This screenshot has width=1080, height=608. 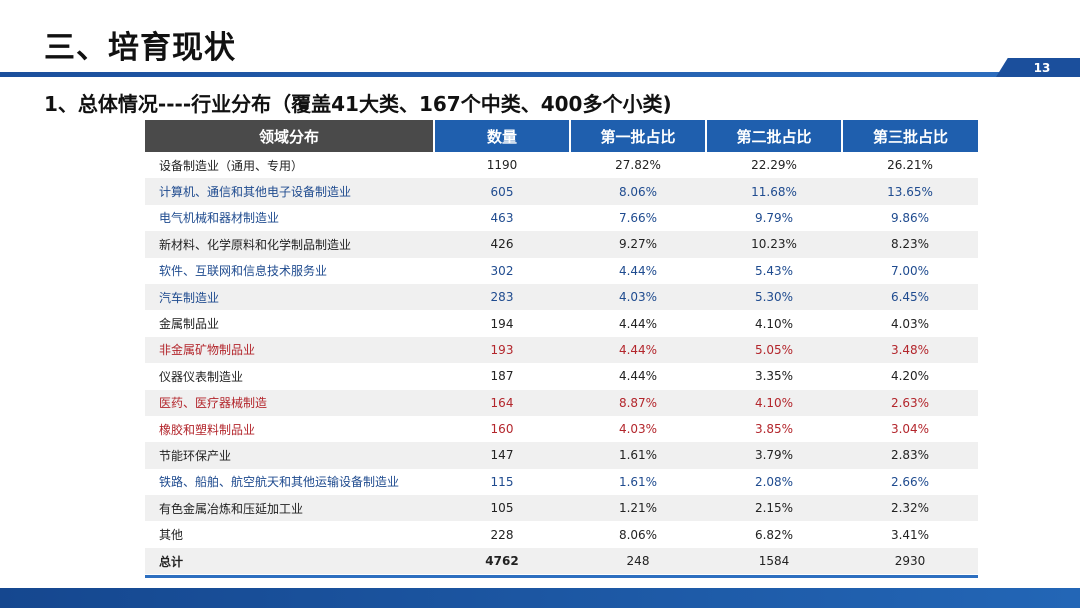 I want to click on batch3-cell: 4.20%, so click(x=910, y=376).